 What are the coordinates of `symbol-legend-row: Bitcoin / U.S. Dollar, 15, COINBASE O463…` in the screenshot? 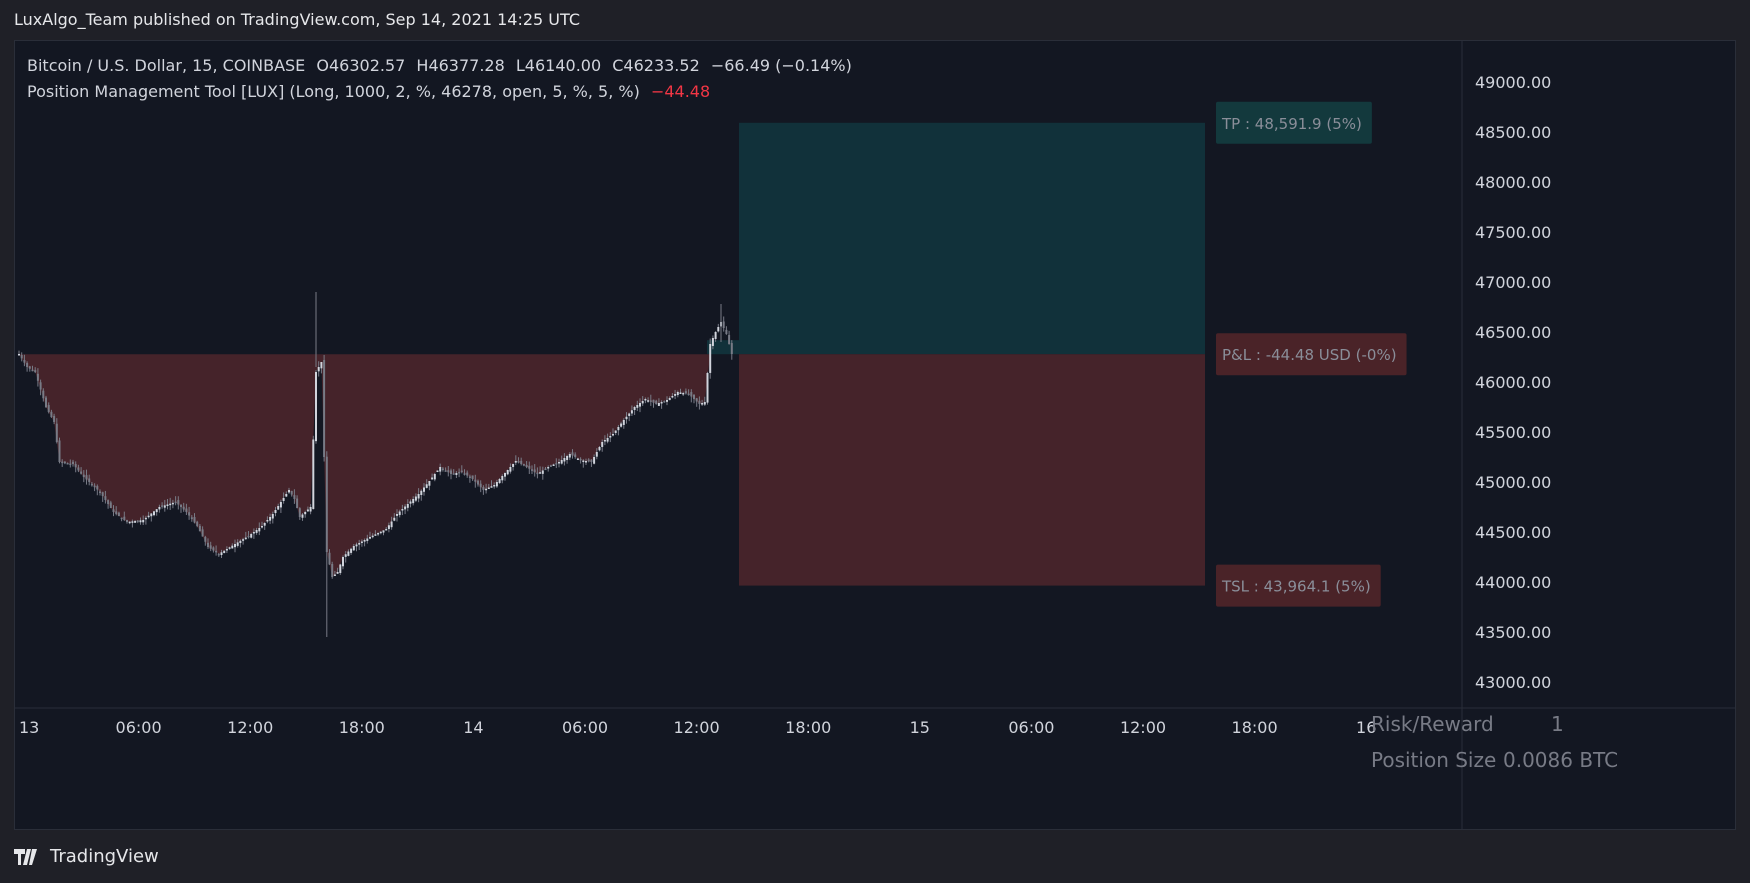 It's located at (442, 66).